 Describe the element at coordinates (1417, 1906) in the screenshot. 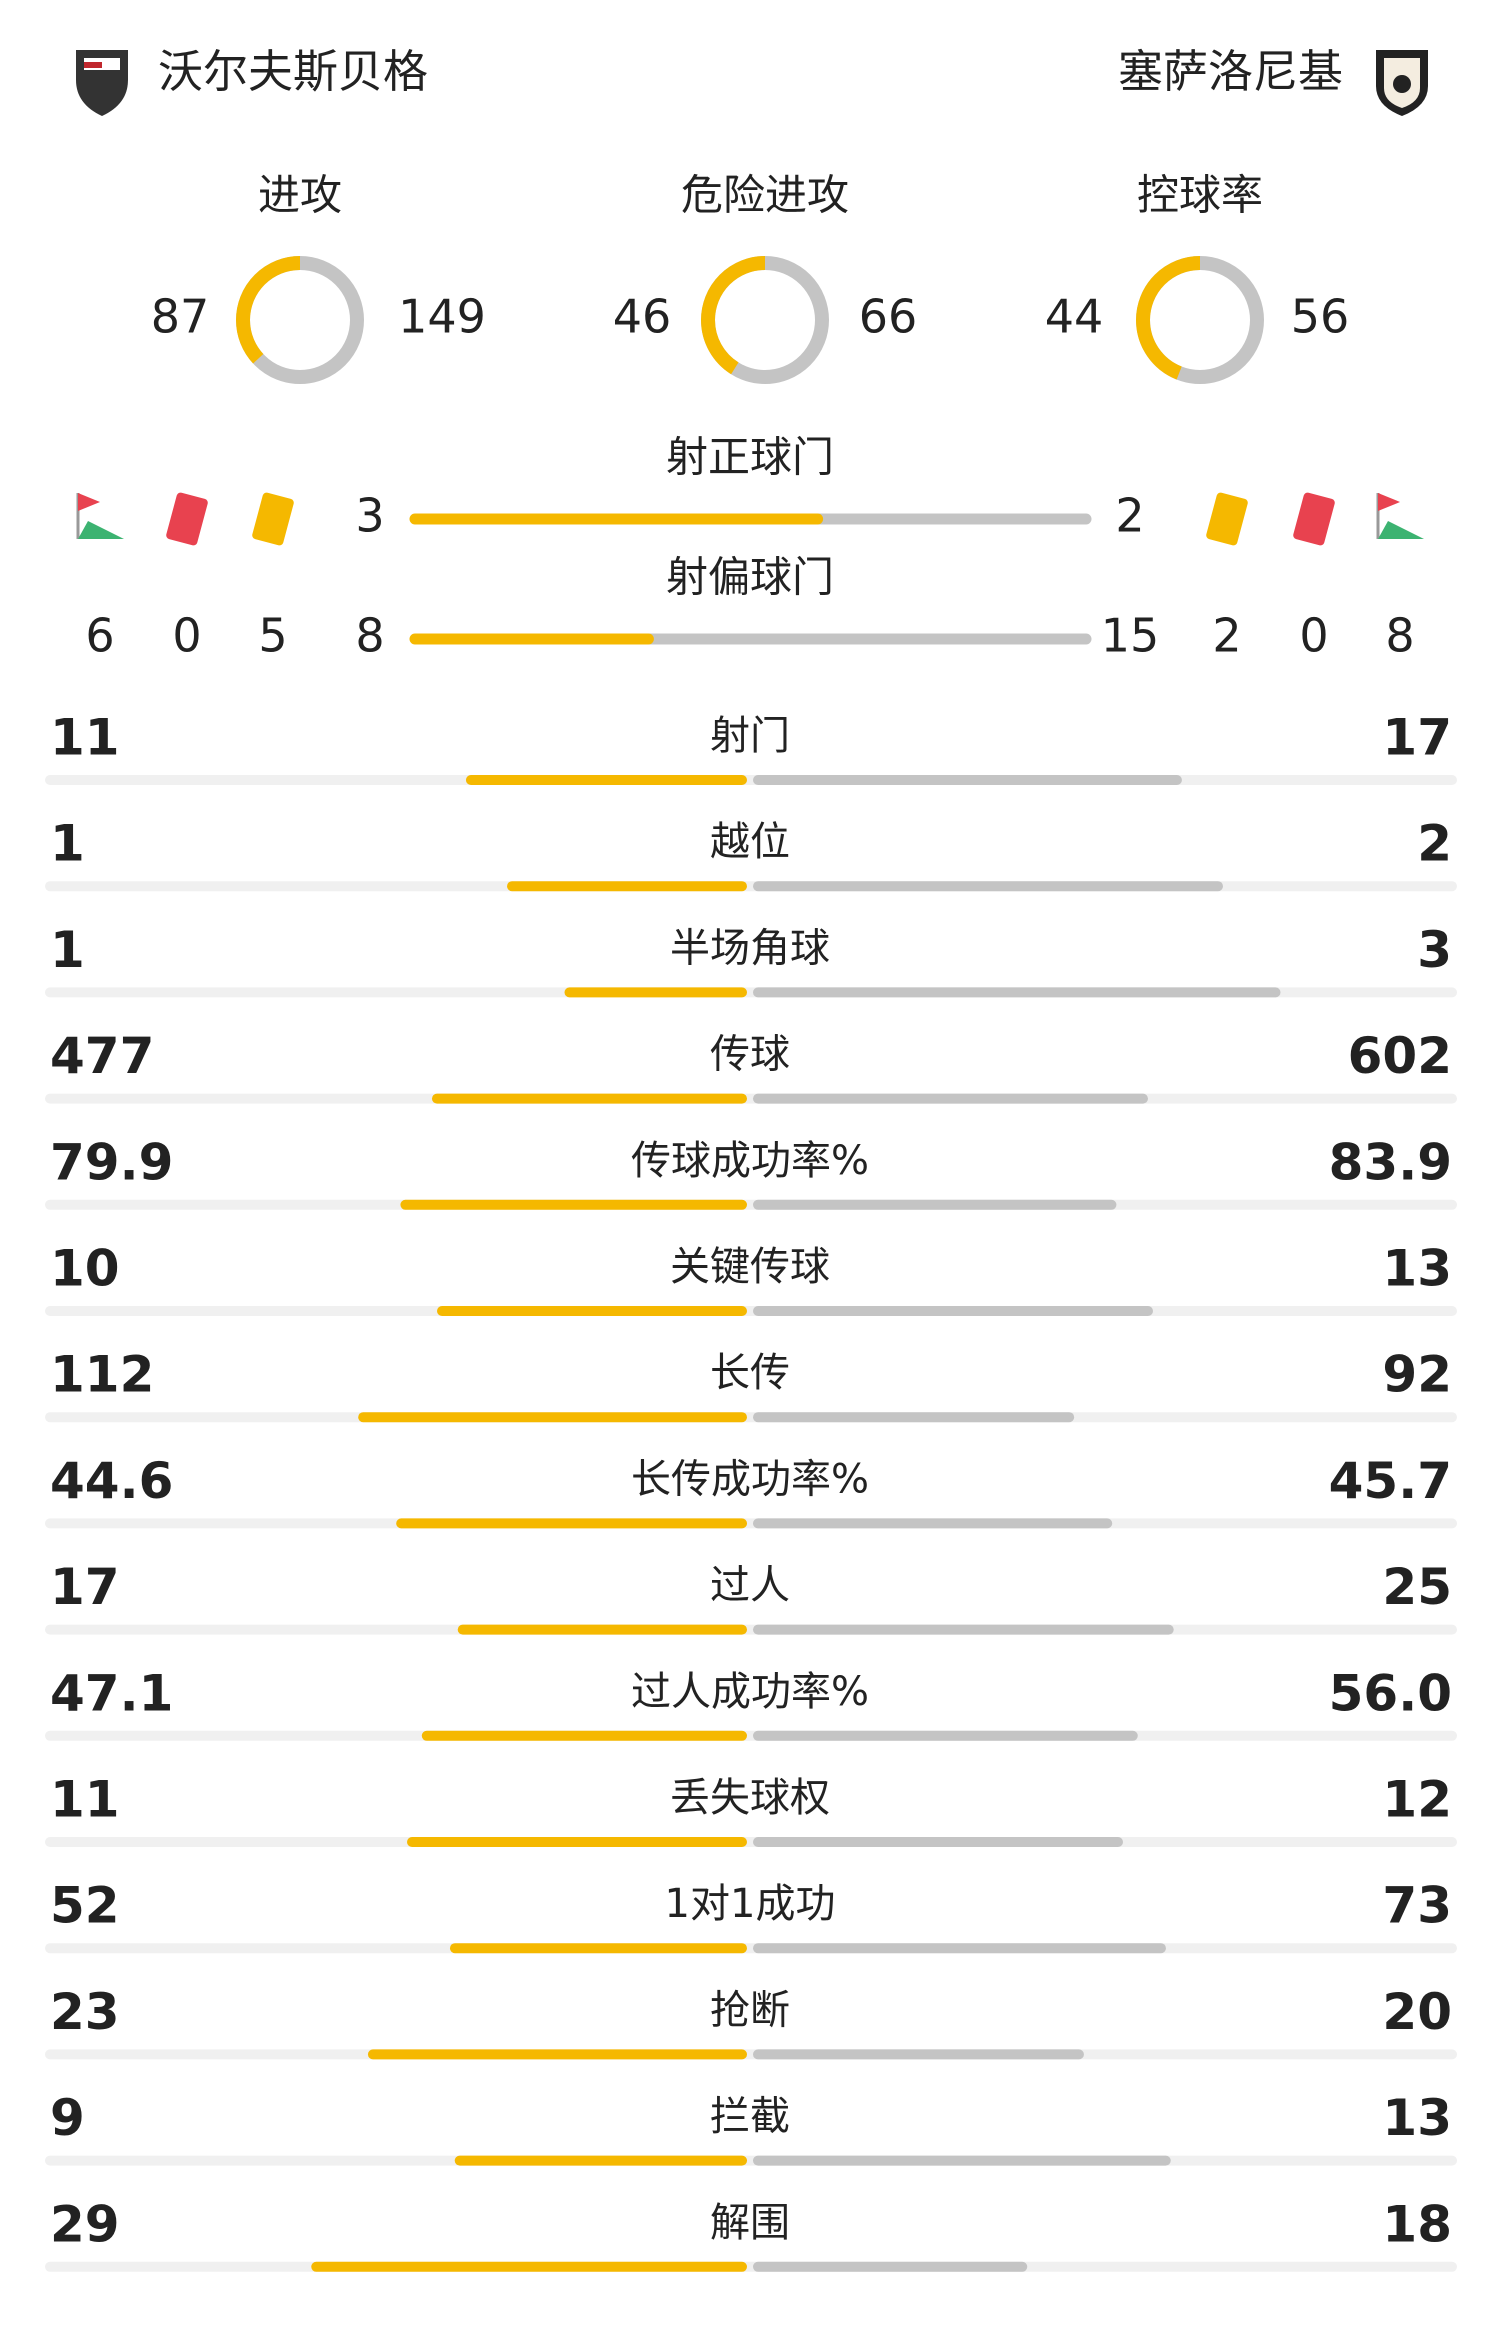

I see `away-value: 73` at that location.